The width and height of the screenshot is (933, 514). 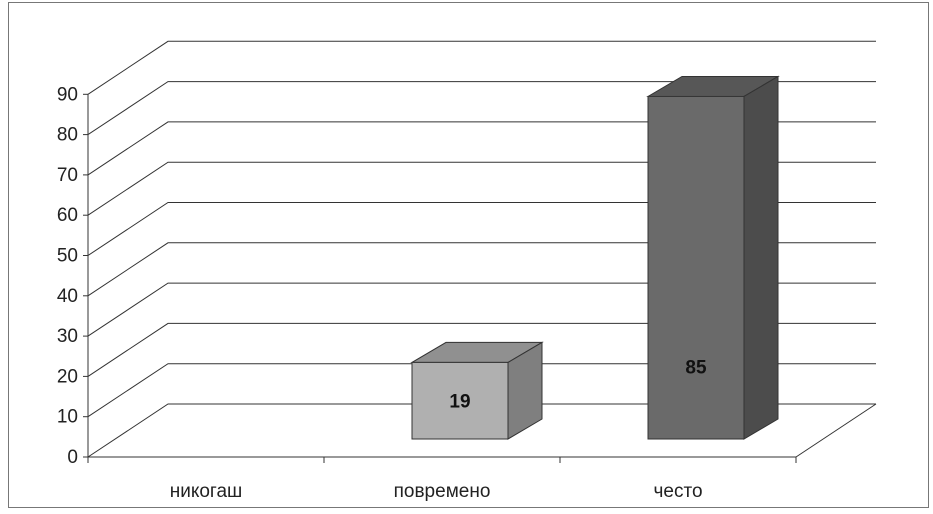 I want to click on y-tick-label: 10, so click(x=67, y=417).